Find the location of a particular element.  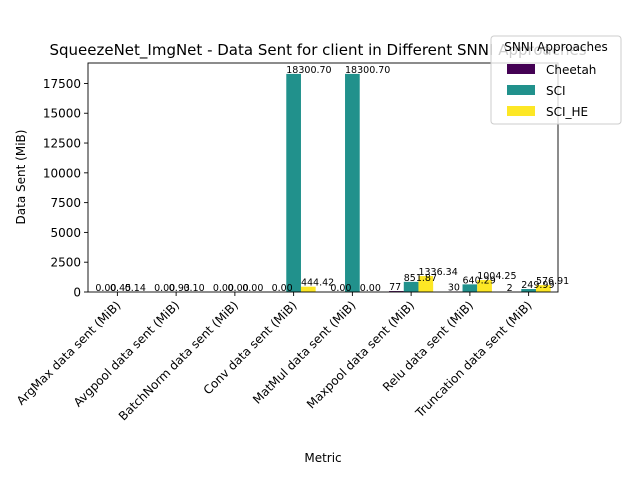

y-tick-label: 2500 is located at coordinates (65, 263).